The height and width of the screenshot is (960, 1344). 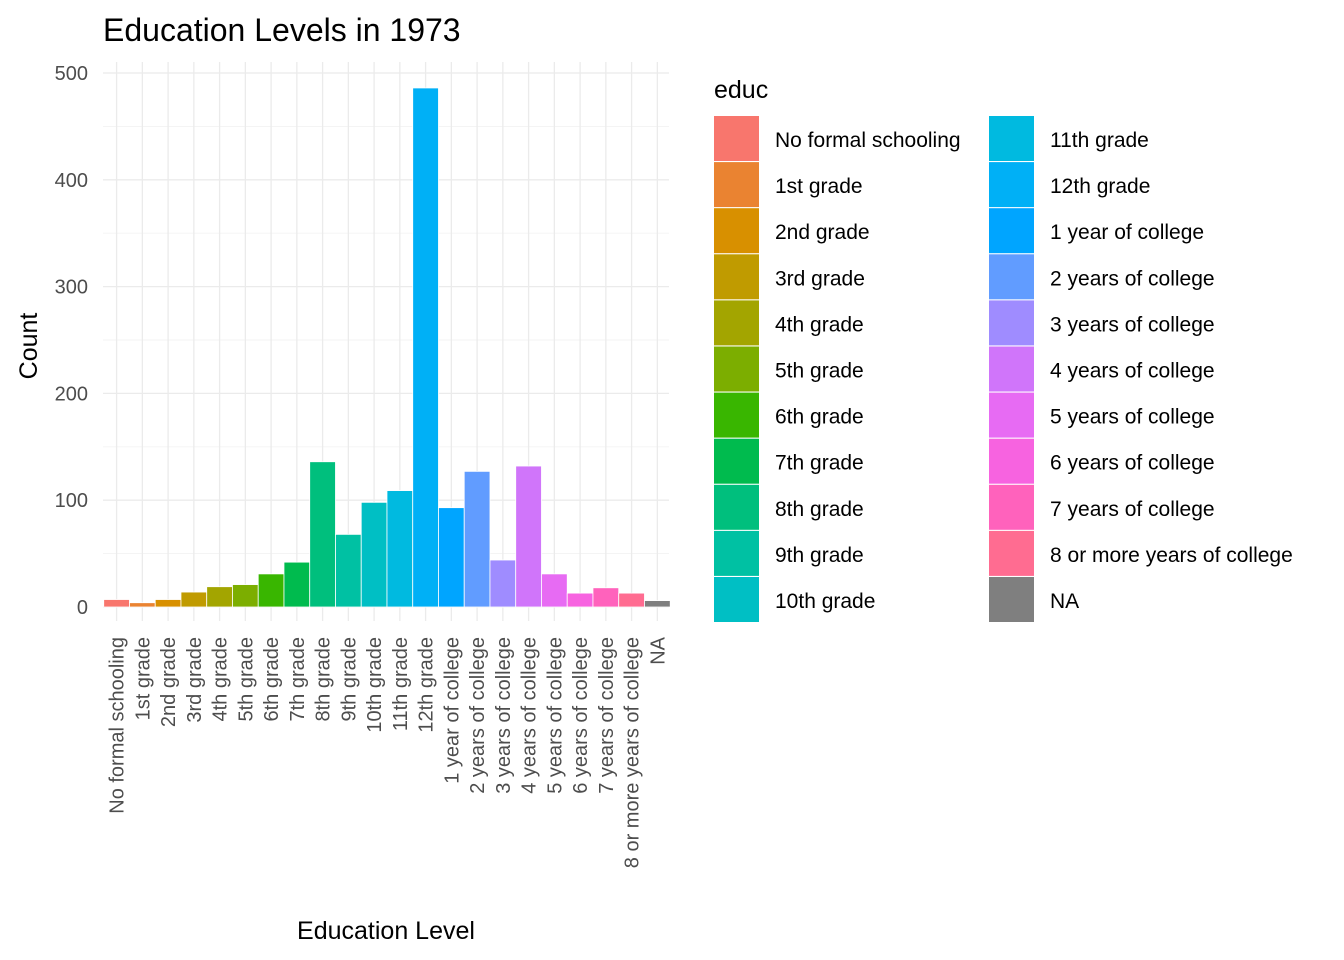 What do you see at coordinates (1132, 324) in the screenshot?
I see `legend-label: 3 years of college` at bounding box center [1132, 324].